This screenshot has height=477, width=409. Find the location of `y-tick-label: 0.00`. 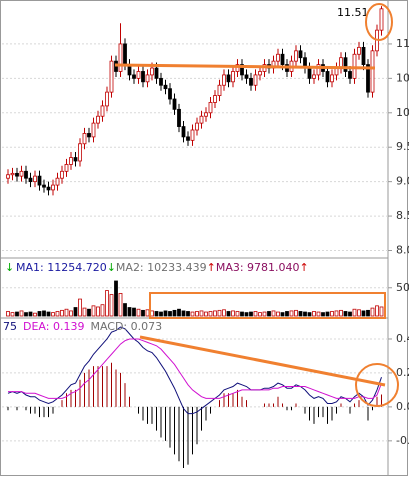

y-tick-label: 0.00 is located at coordinates (402, 406).